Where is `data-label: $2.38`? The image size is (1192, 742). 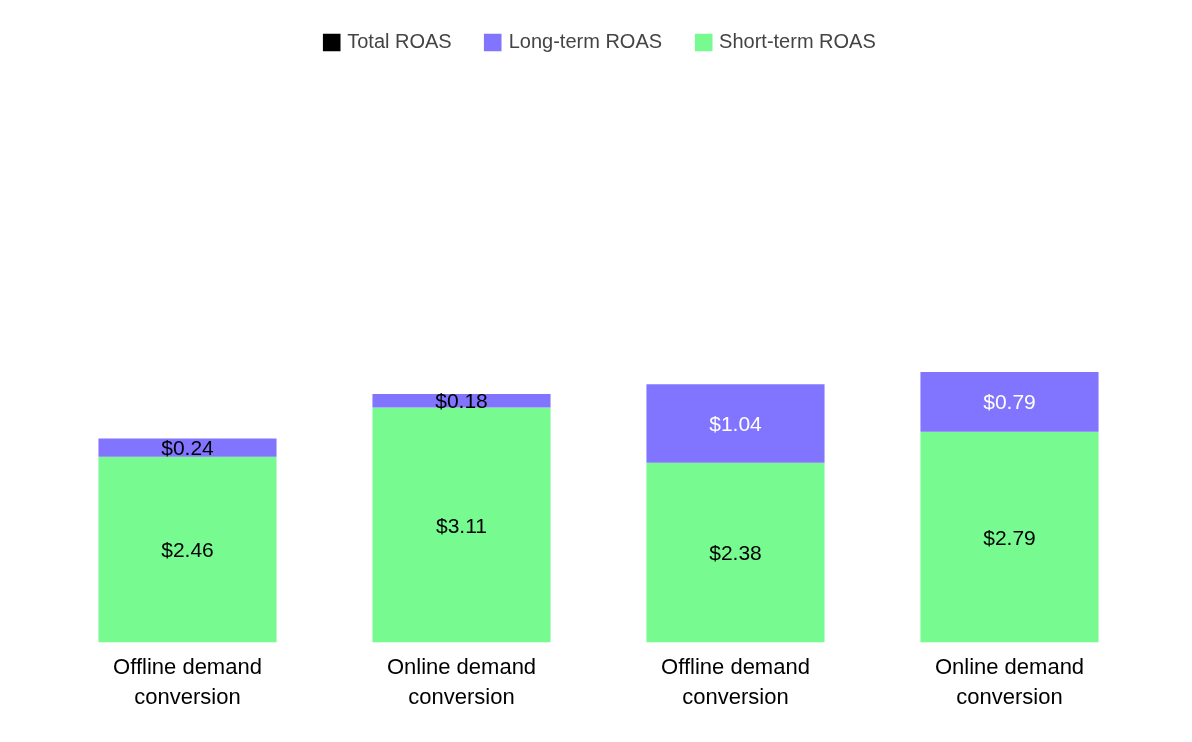
data-label: $2.38 is located at coordinates (735, 553).